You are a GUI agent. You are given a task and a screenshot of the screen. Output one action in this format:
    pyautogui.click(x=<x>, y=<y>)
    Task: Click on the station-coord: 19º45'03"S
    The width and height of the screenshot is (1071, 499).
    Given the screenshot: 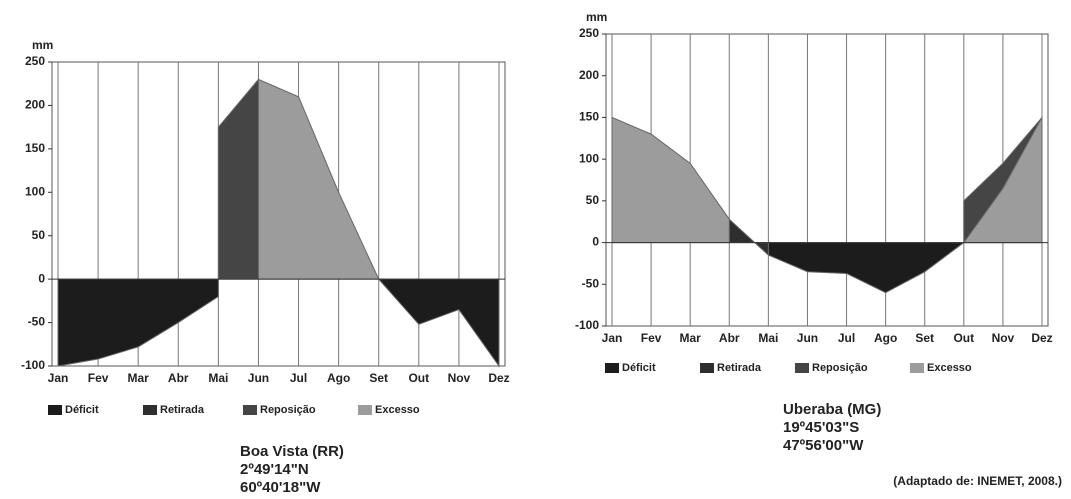 What is the action you would take?
    pyautogui.click(x=821, y=427)
    